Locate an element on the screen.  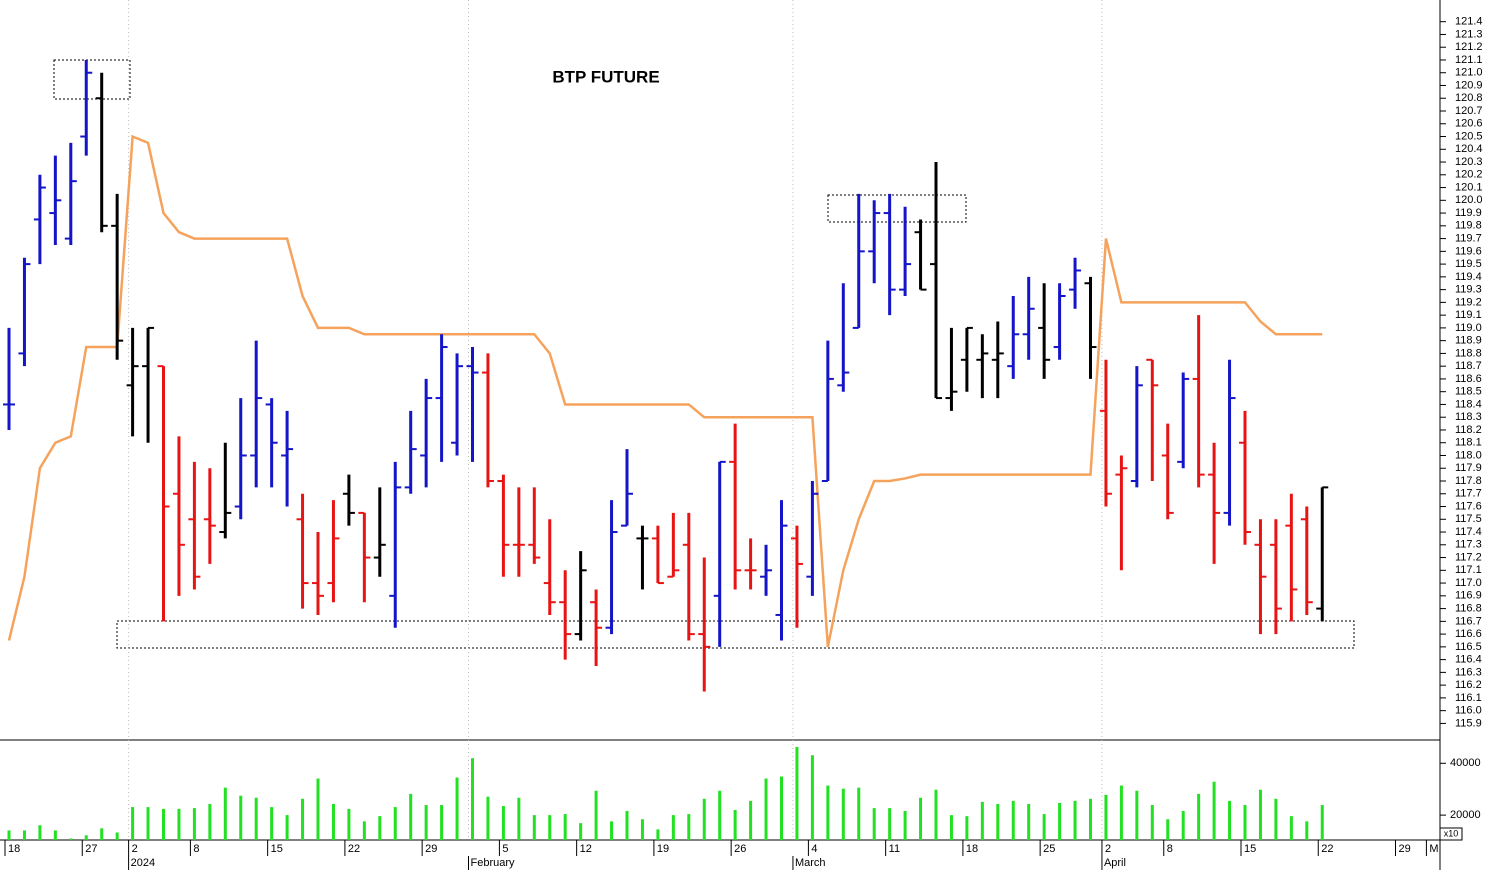
y-tick-label: 120.0 is located at coordinates (1469, 200).